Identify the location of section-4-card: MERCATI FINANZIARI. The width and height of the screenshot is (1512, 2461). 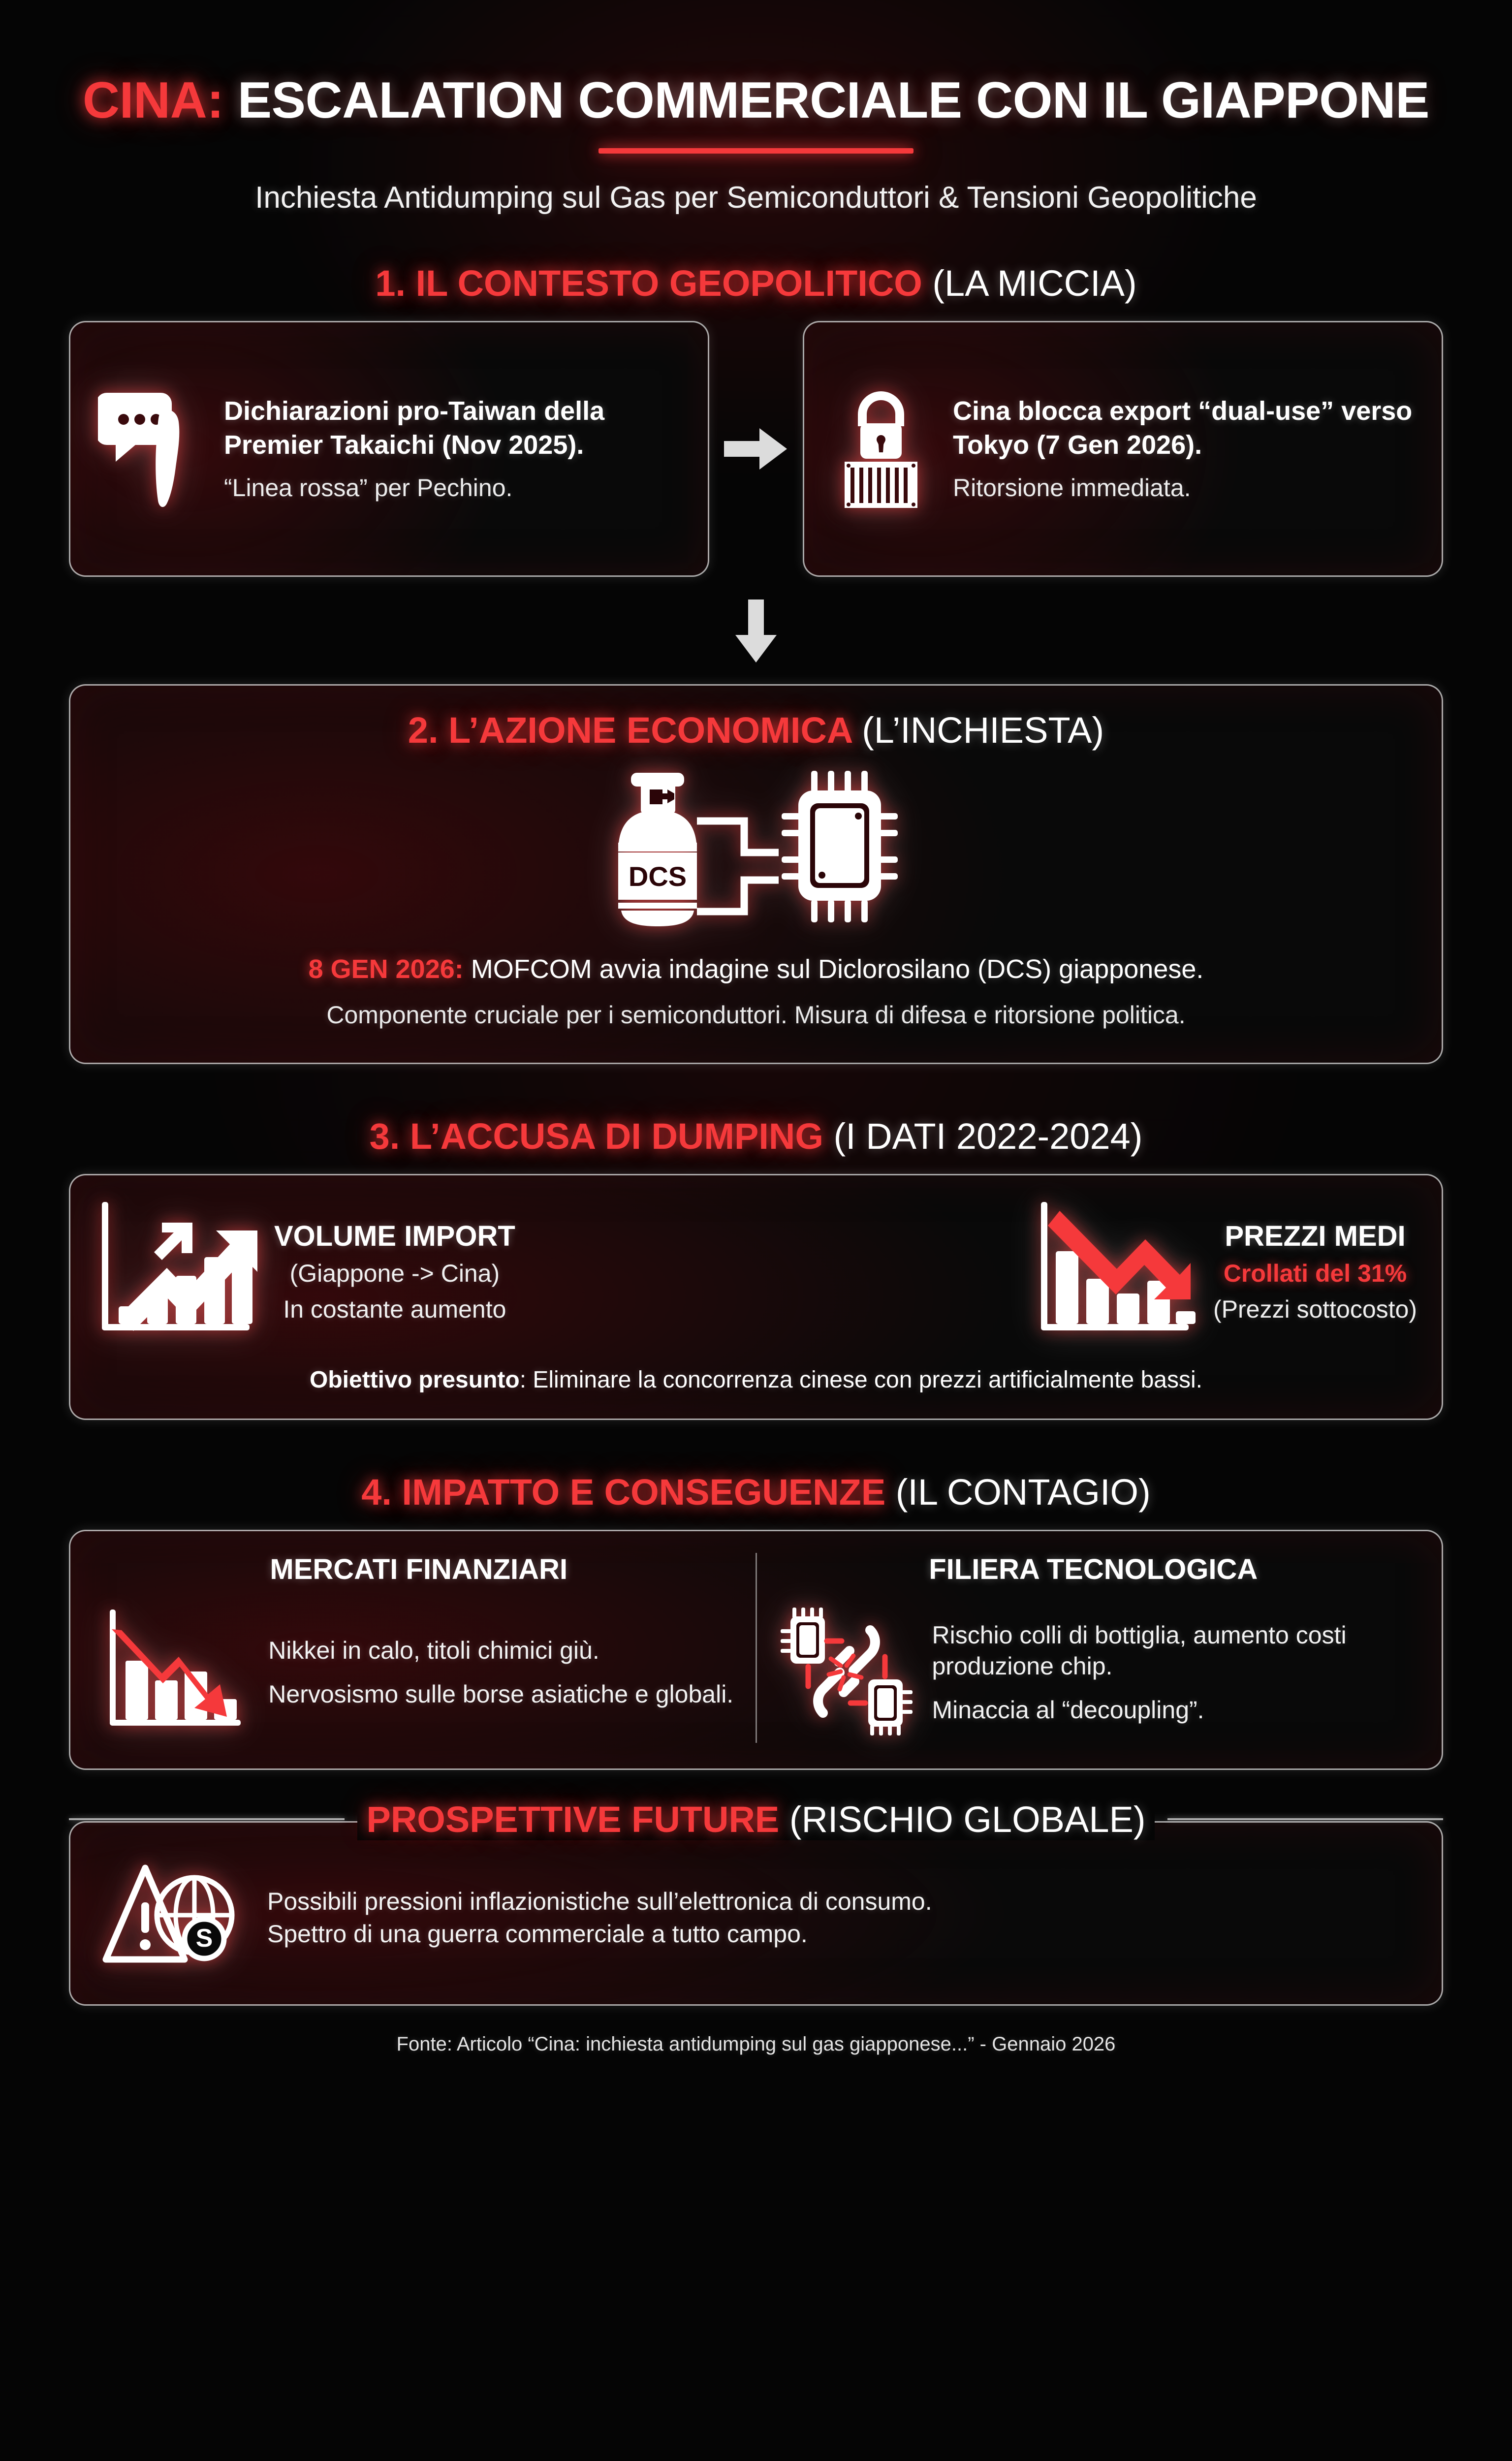
(756, 1649).